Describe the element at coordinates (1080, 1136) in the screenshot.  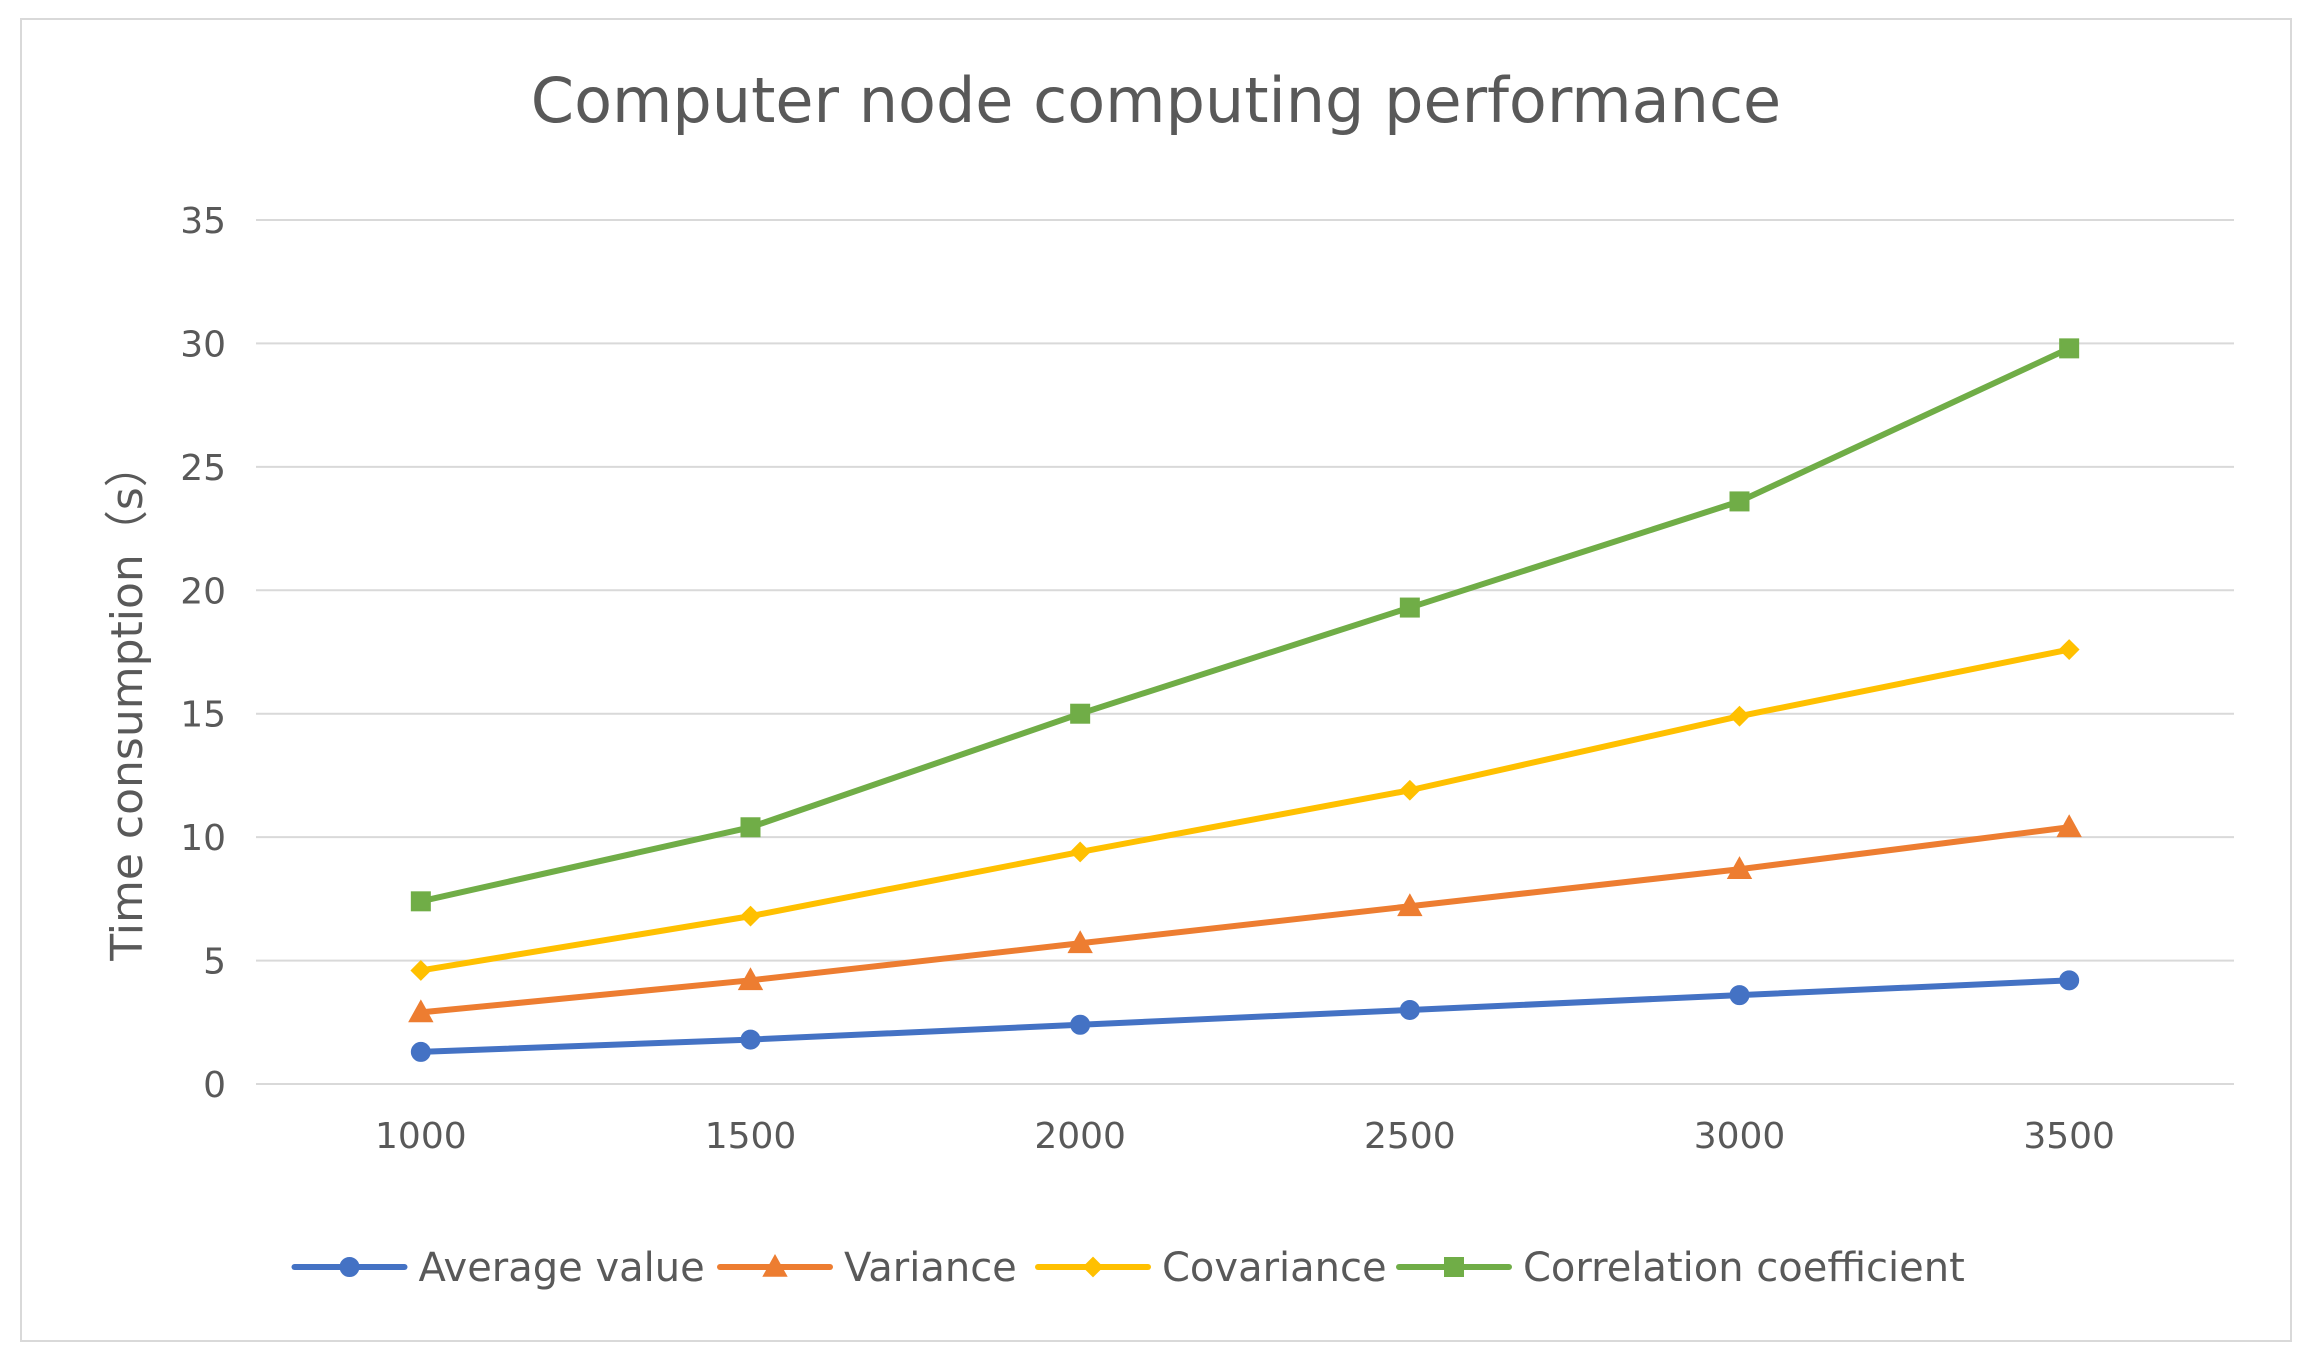
I see `x-tick-label: 2000` at that location.